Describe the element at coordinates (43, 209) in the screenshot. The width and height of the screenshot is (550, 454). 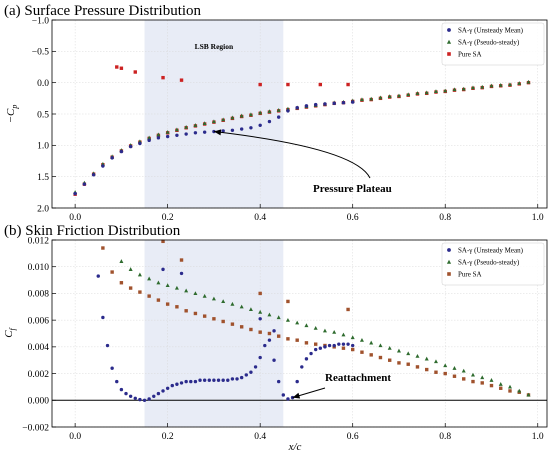
I see `y-tick-label: 2.0` at that location.